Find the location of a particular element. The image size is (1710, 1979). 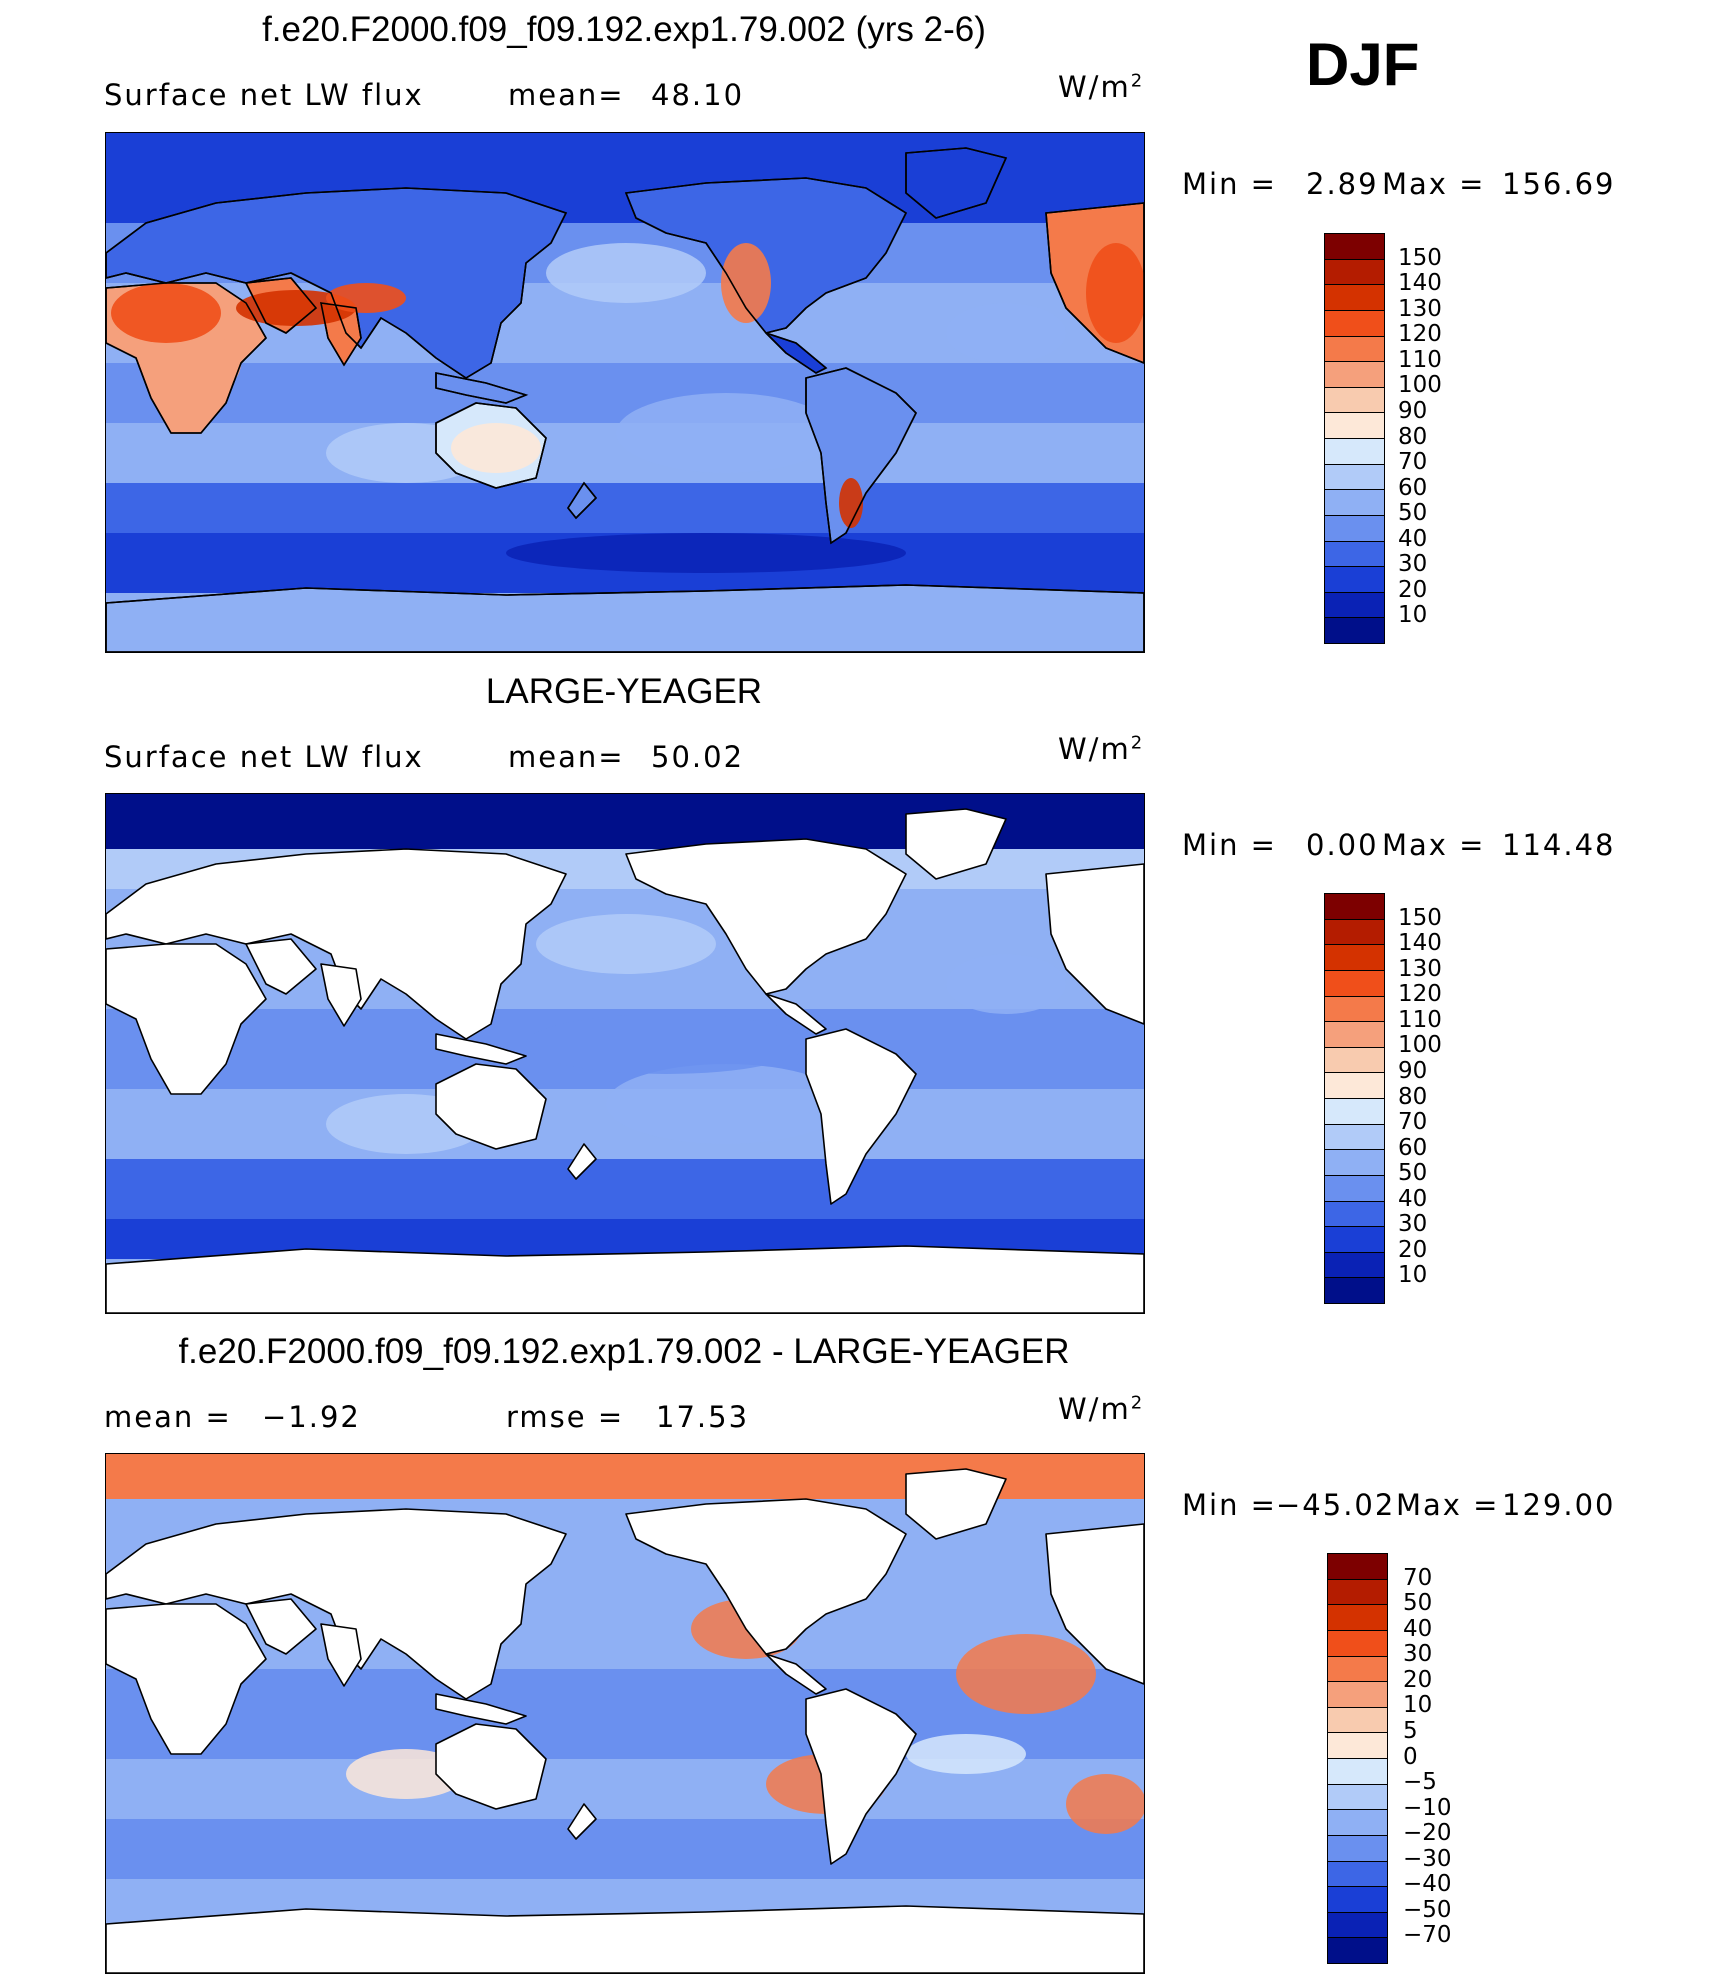

colorbar-tick-label: −70 is located at coordinates (1427, 1935).